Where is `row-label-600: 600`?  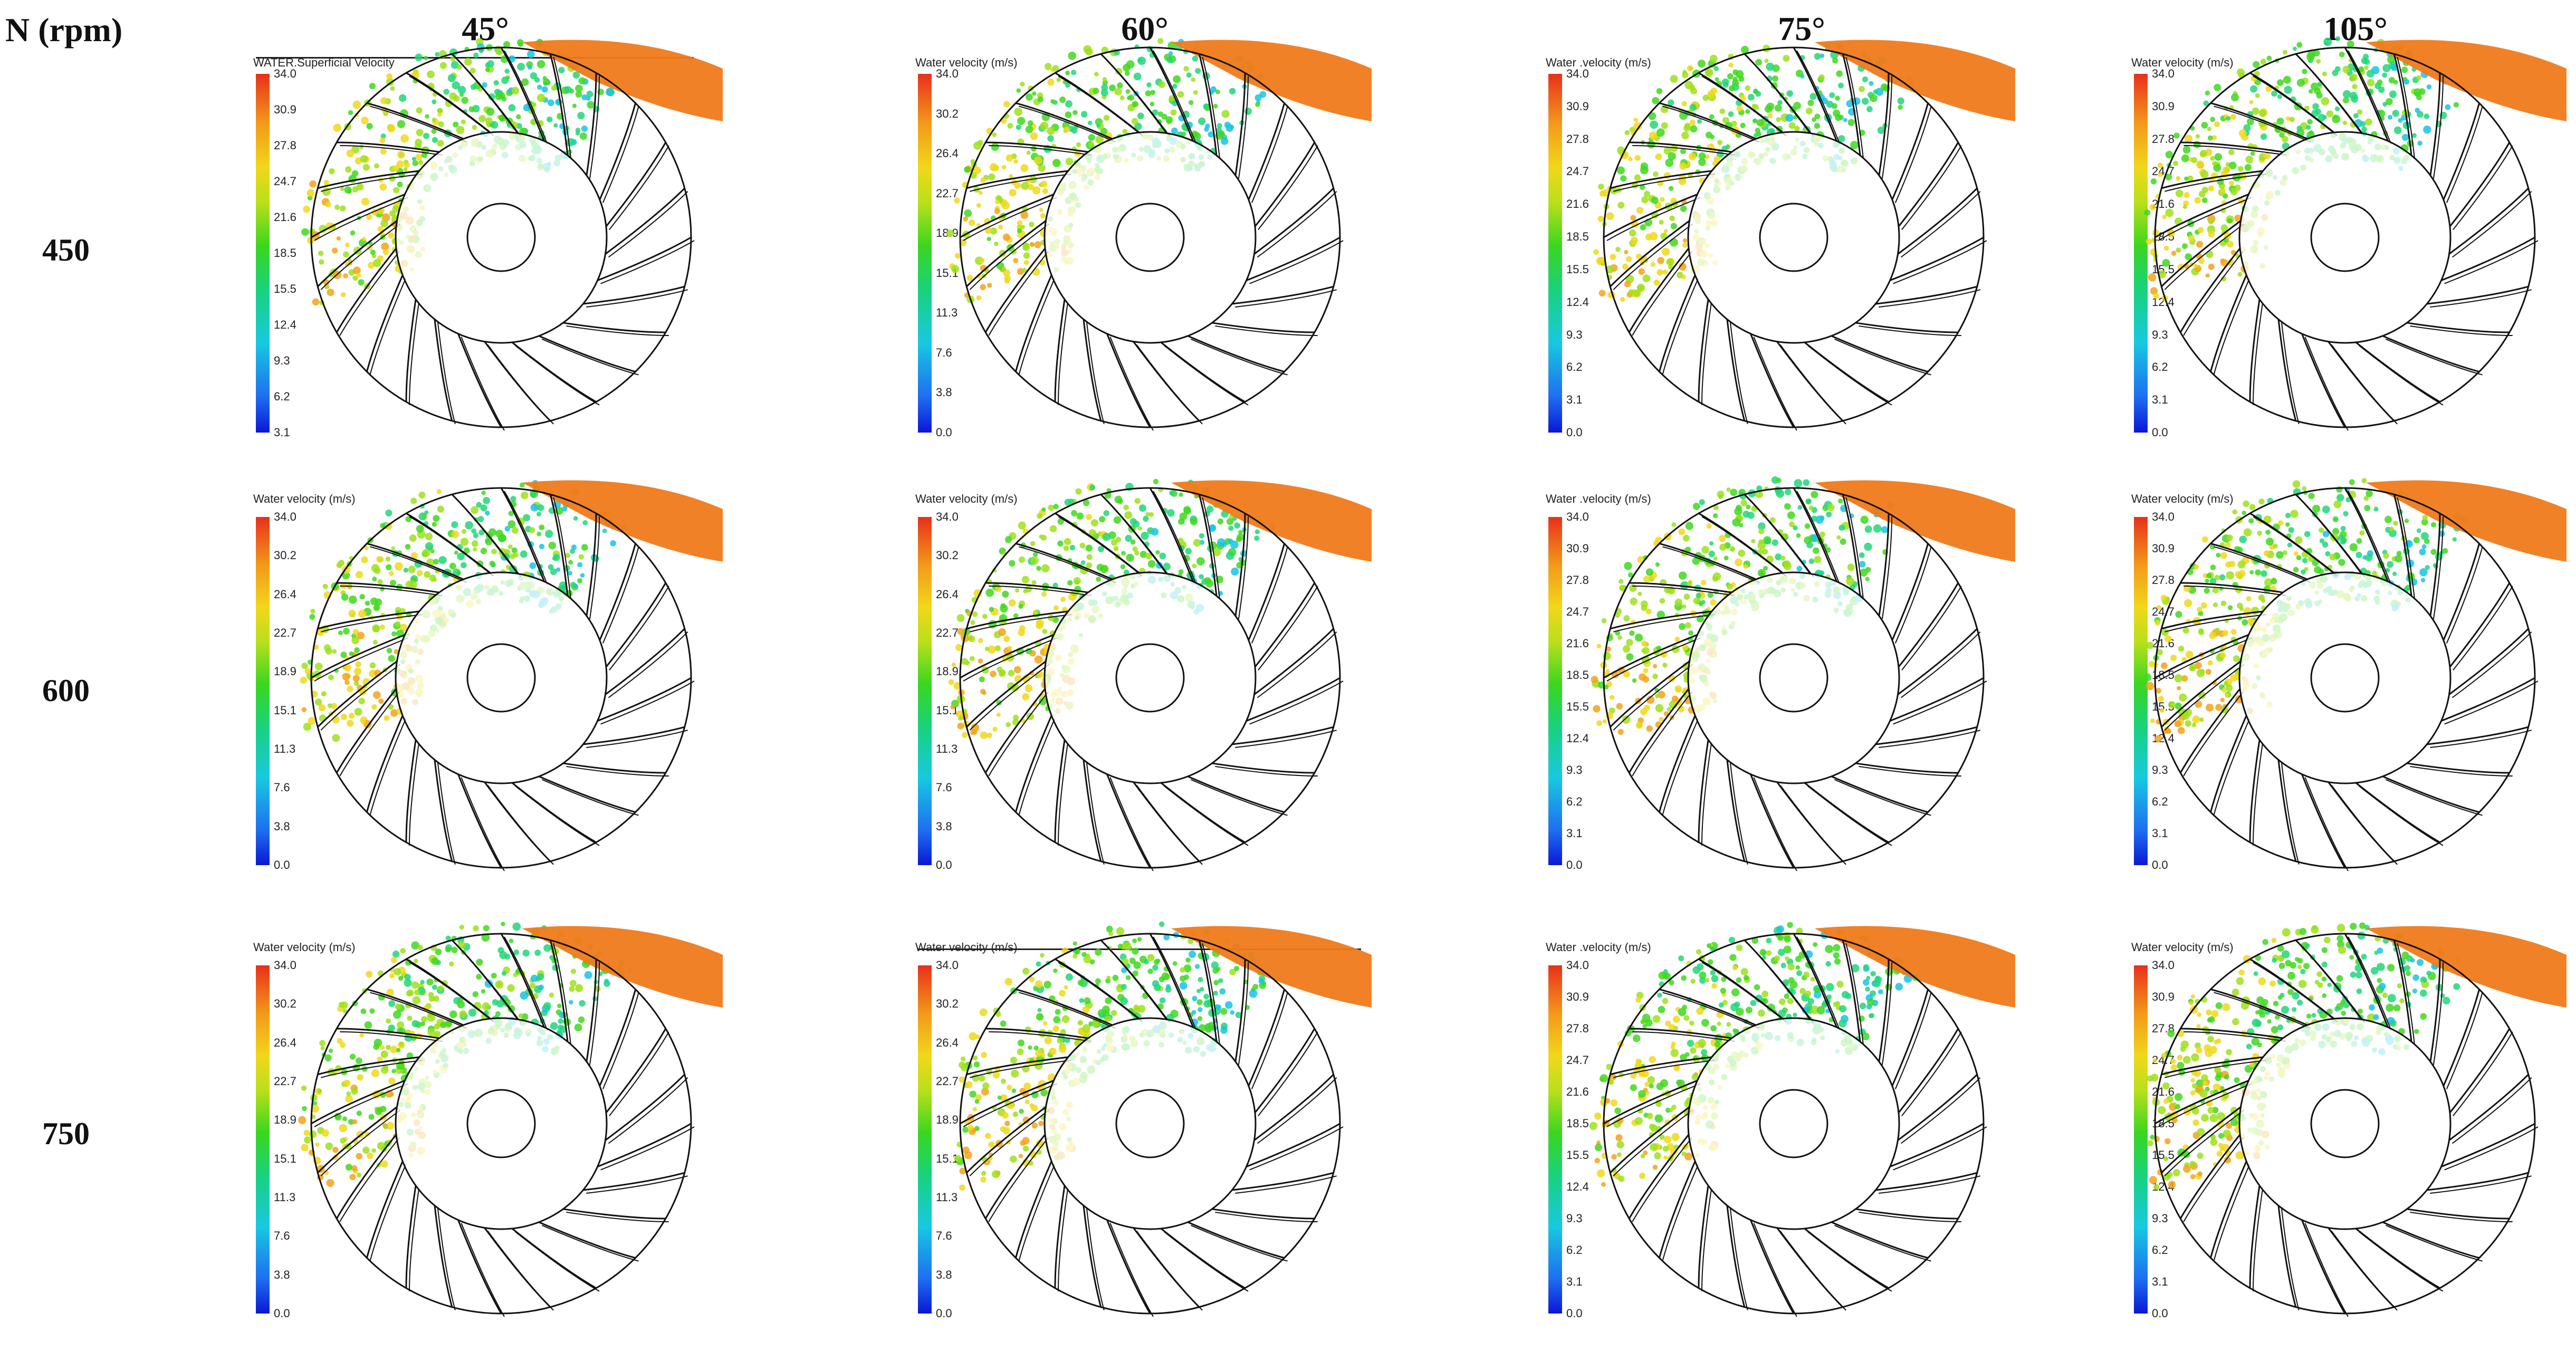 row-label-600: 600 is located at coordinates (66, 691).